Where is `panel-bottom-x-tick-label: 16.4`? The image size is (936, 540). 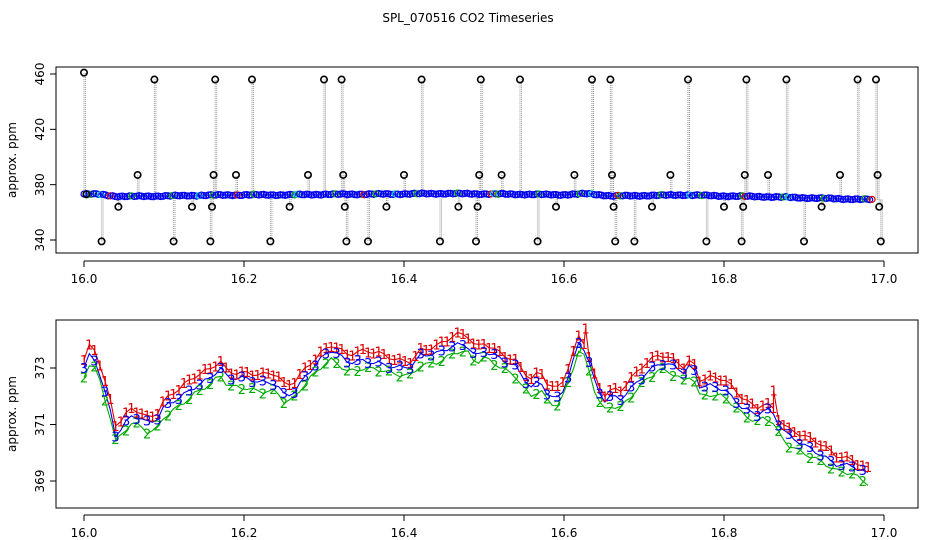
panel-bottom-x-tick-label: 16.4 is located at coordinates (404, 533).